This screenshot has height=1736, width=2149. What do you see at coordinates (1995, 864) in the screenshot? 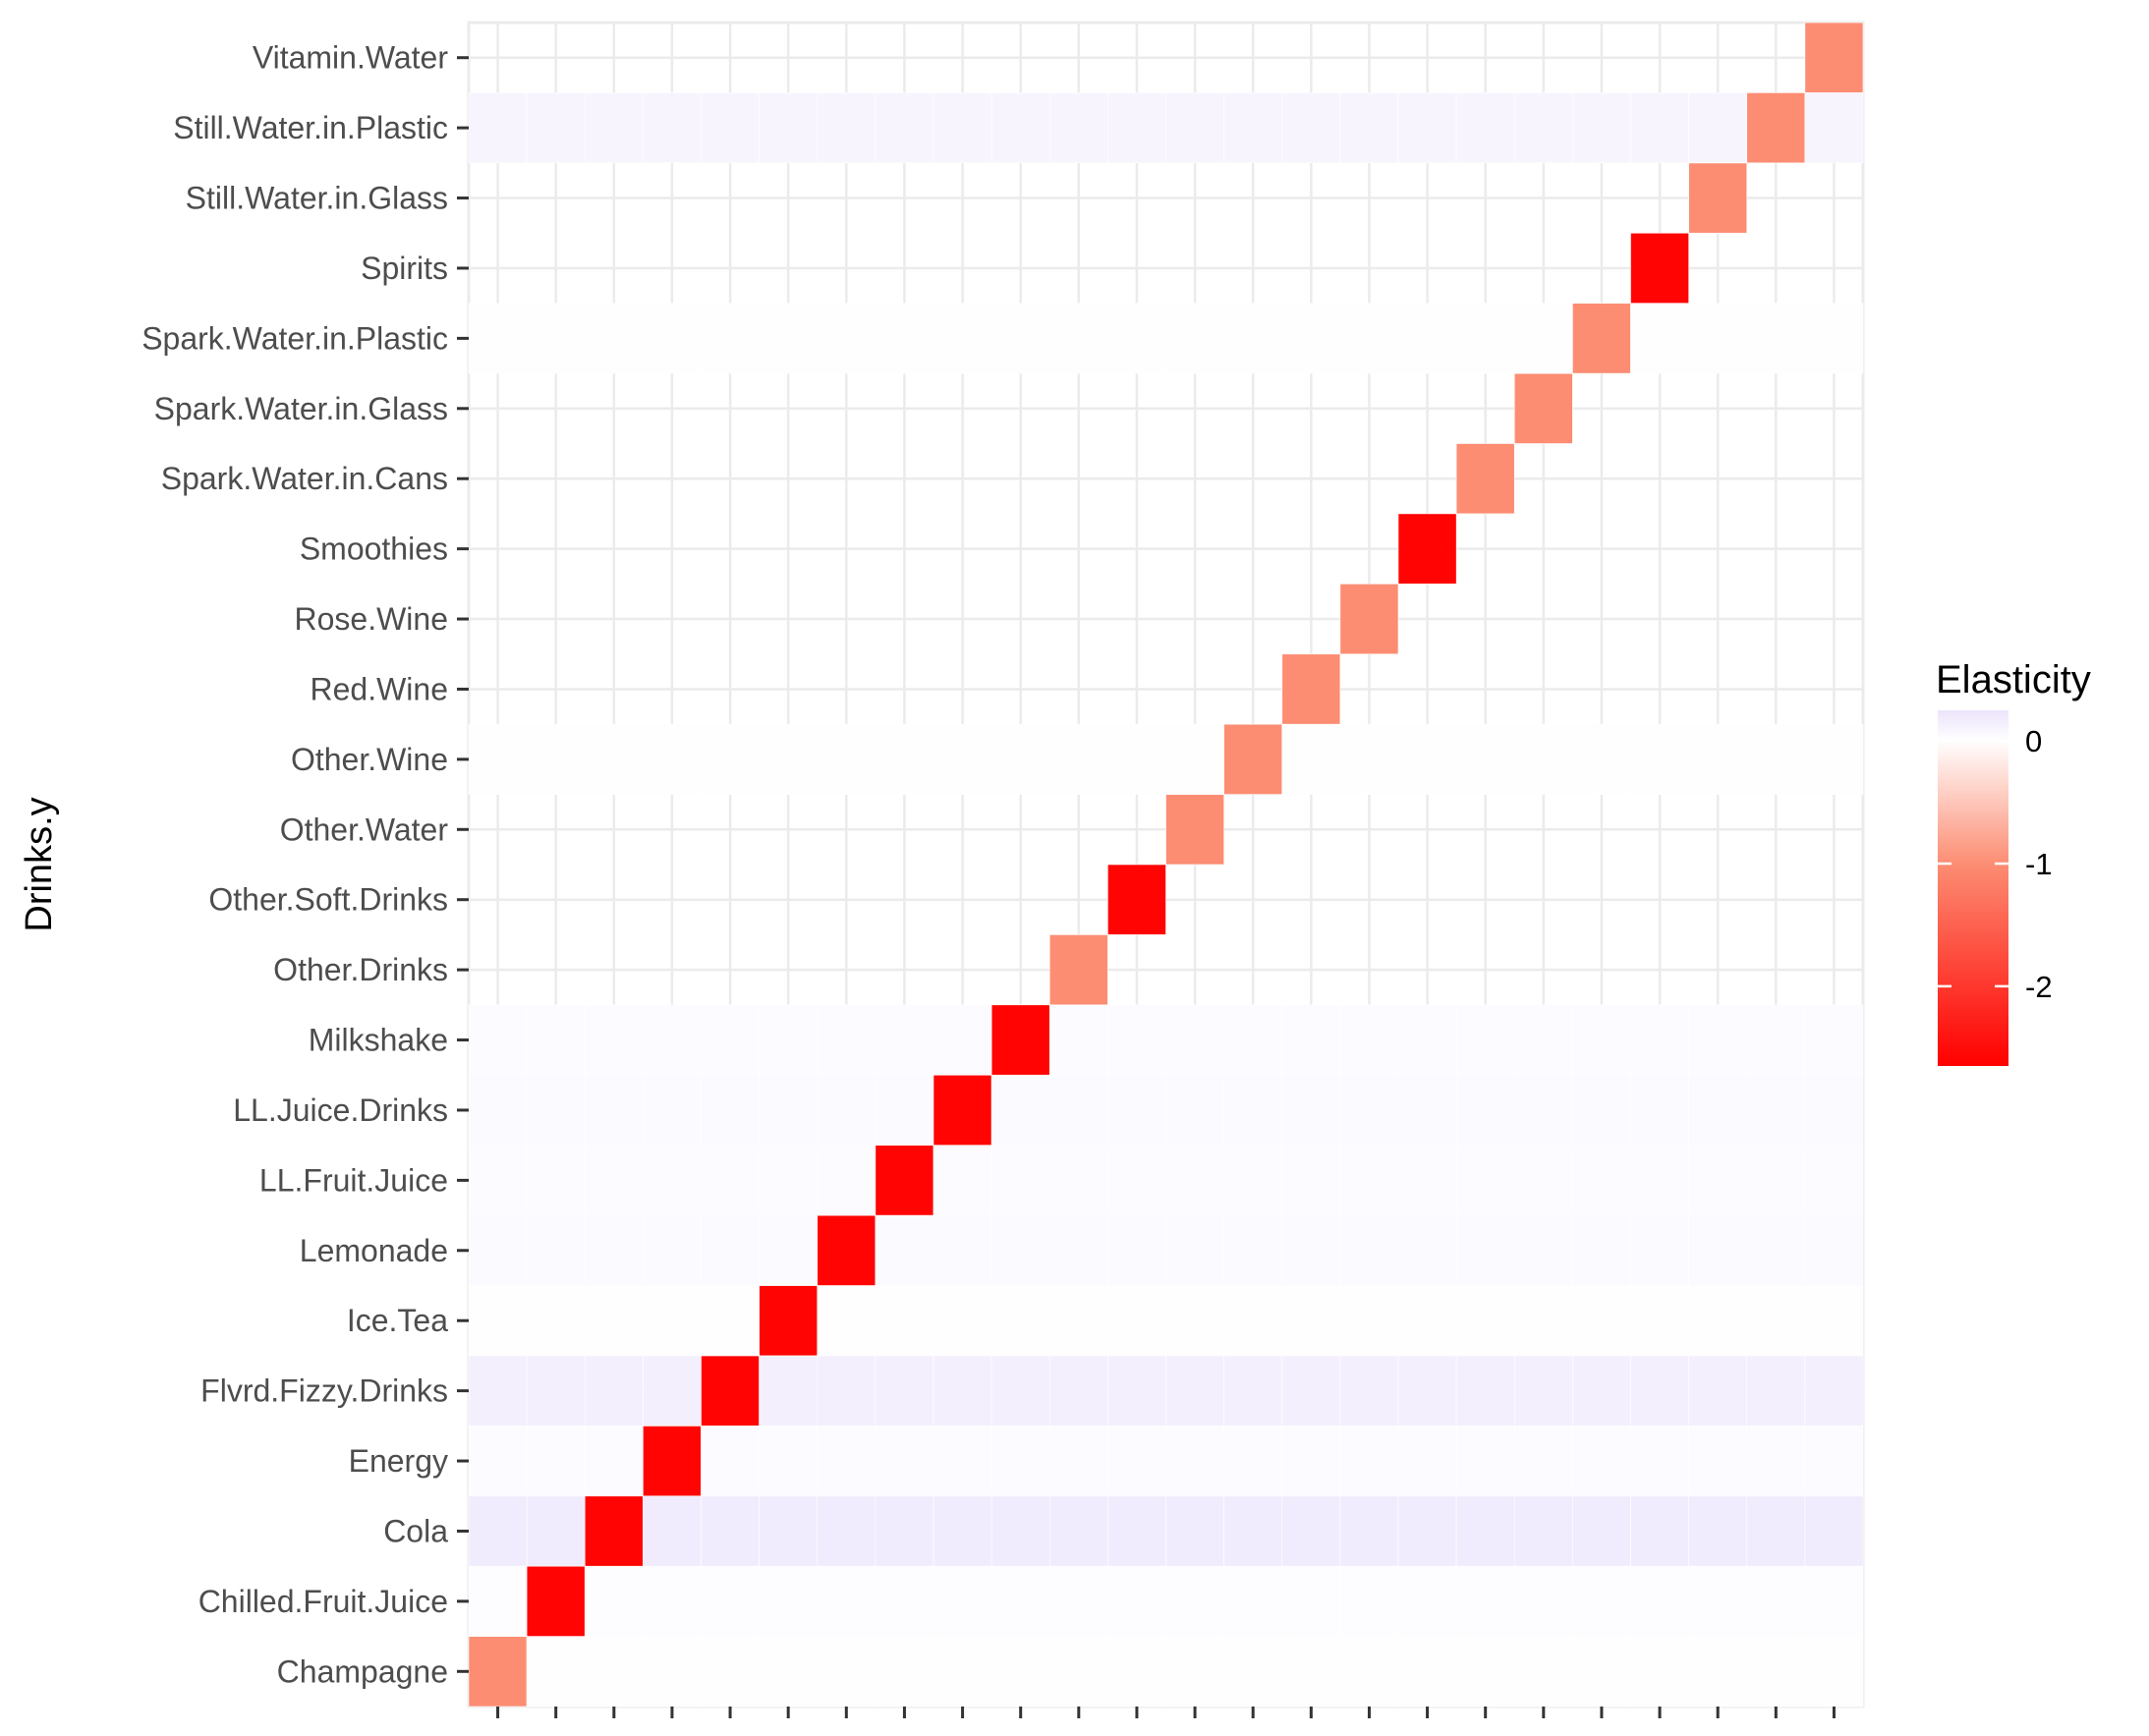
I see `legend-ticks: 0 -1 -2` at bounding box center [1995, 864].